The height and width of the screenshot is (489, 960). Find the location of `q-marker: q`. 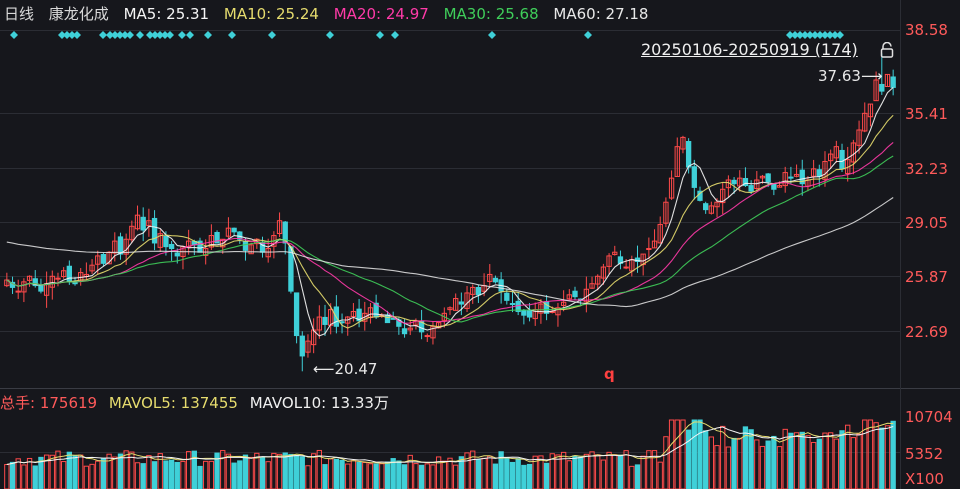

q-marker: q is located at coordinates (609, 374).